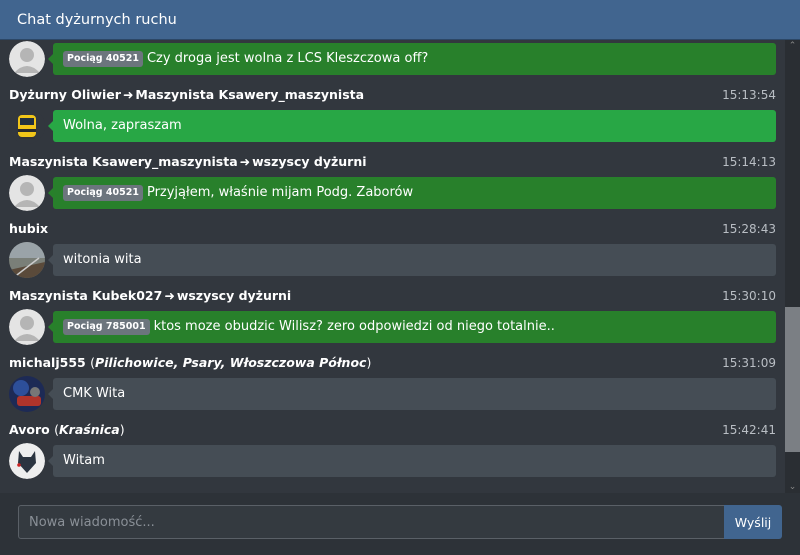 Image resolution: width=800 pixels, height=555 pixels. What do you see at coordinates (392, 429) in the screenshot?
I see `message-meta: Avoro (Kraśnica) 15:42:41` at bounding box center [392, 429].